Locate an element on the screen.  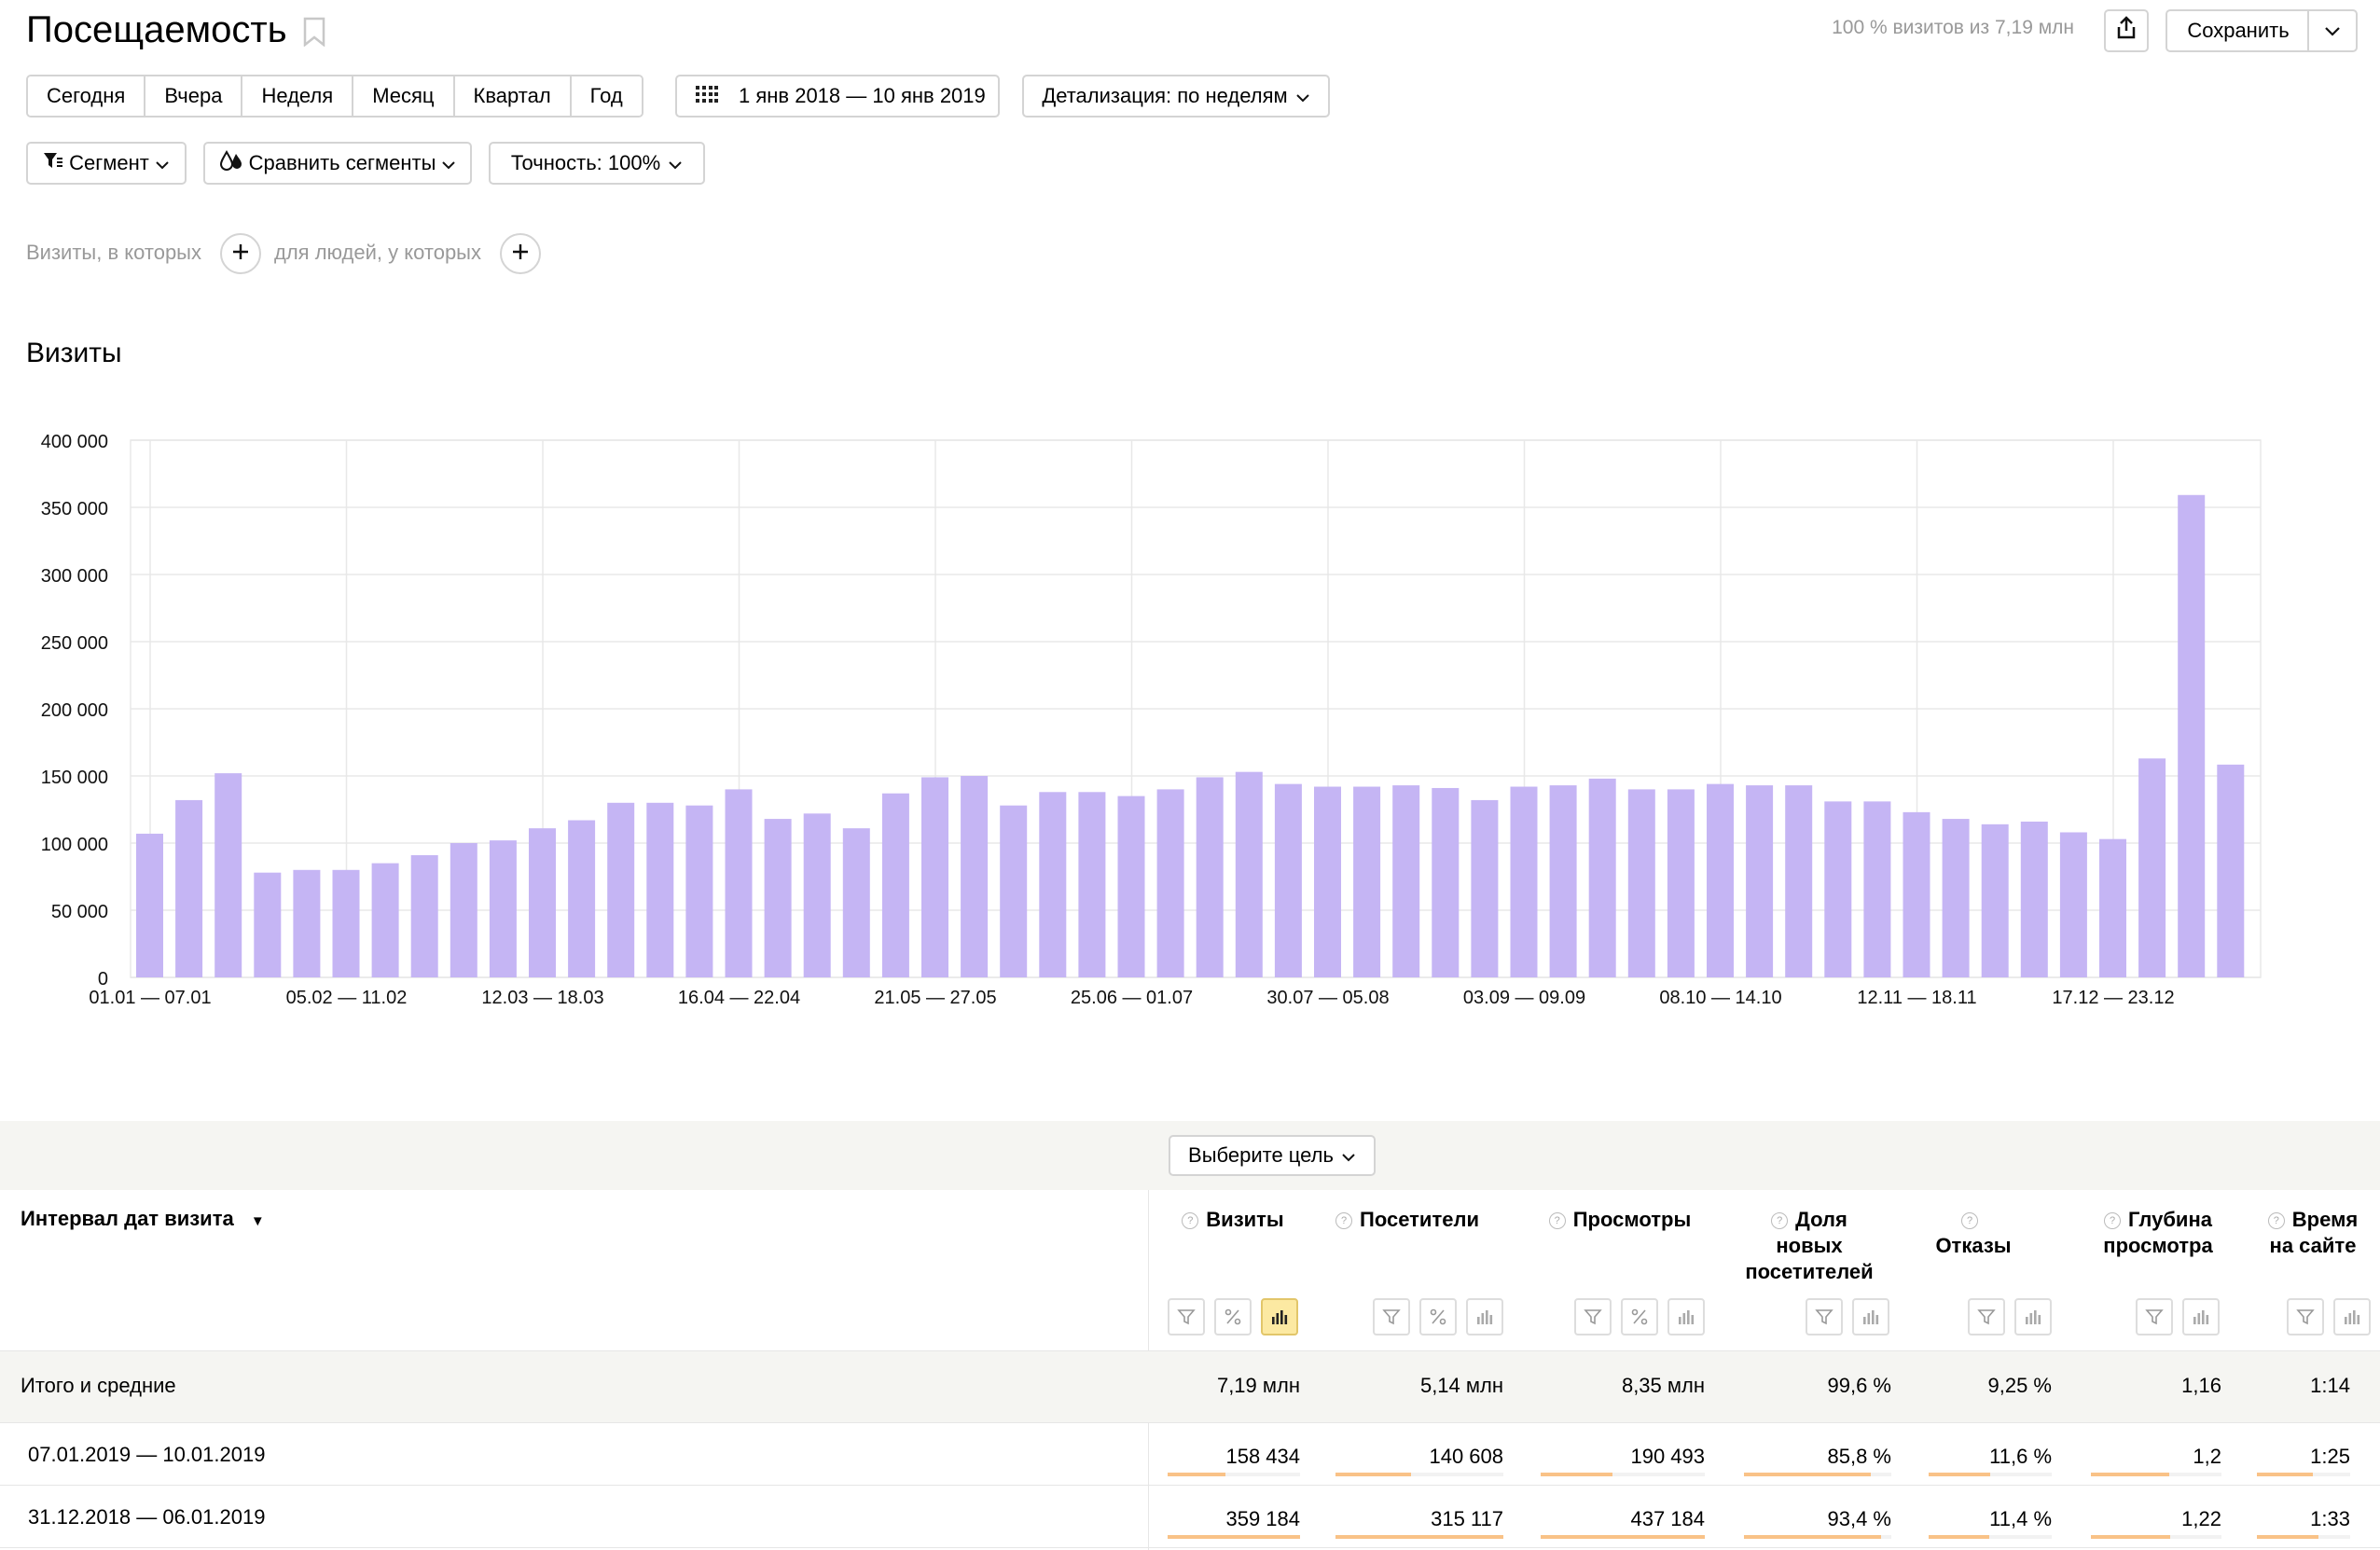
y-tick-label: 400 000 is located at coordinates (74, 442).